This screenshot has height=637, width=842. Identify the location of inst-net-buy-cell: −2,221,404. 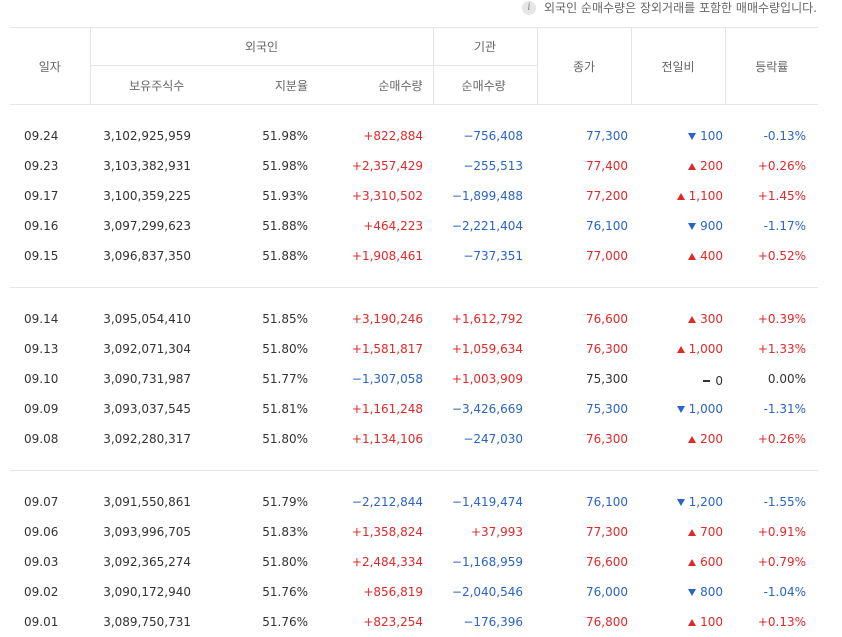
(485, 226).